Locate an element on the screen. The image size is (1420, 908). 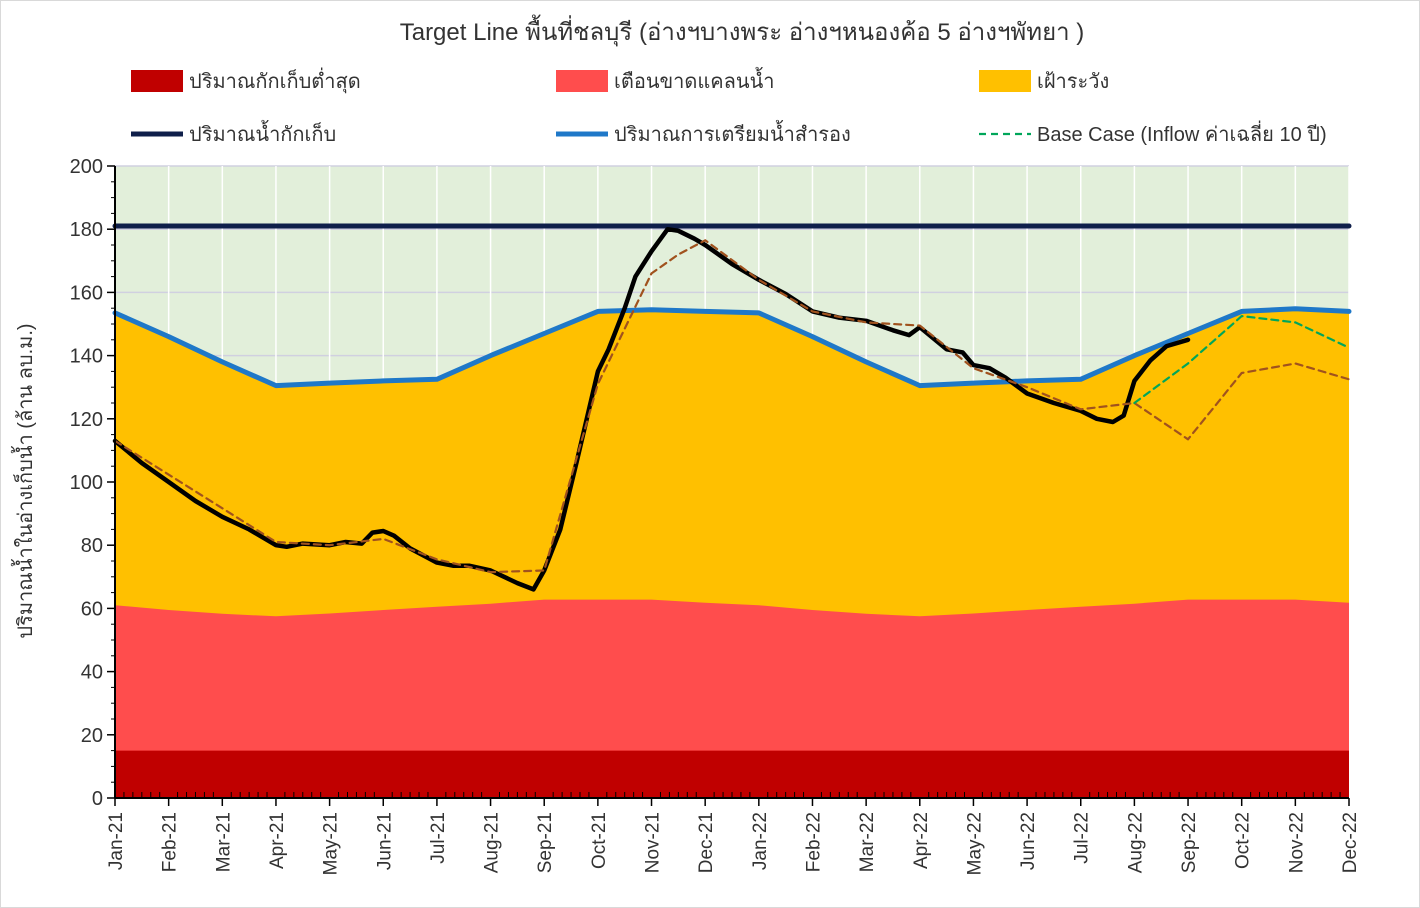
legend-label: Base Case (Inflow ค่าเฉลี่ย 10 ปี) is located at coordinates (1182, 133).